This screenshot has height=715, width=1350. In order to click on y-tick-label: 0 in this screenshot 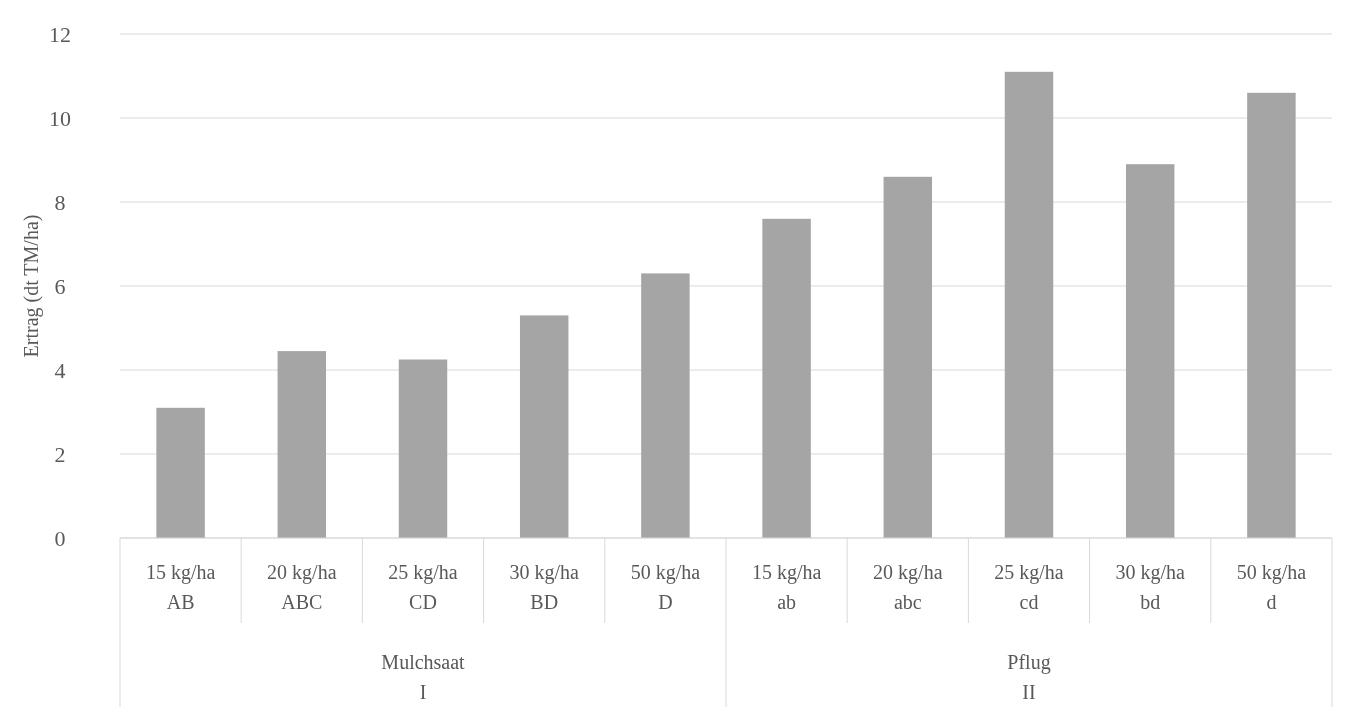, I will do `click(60, 538)`.